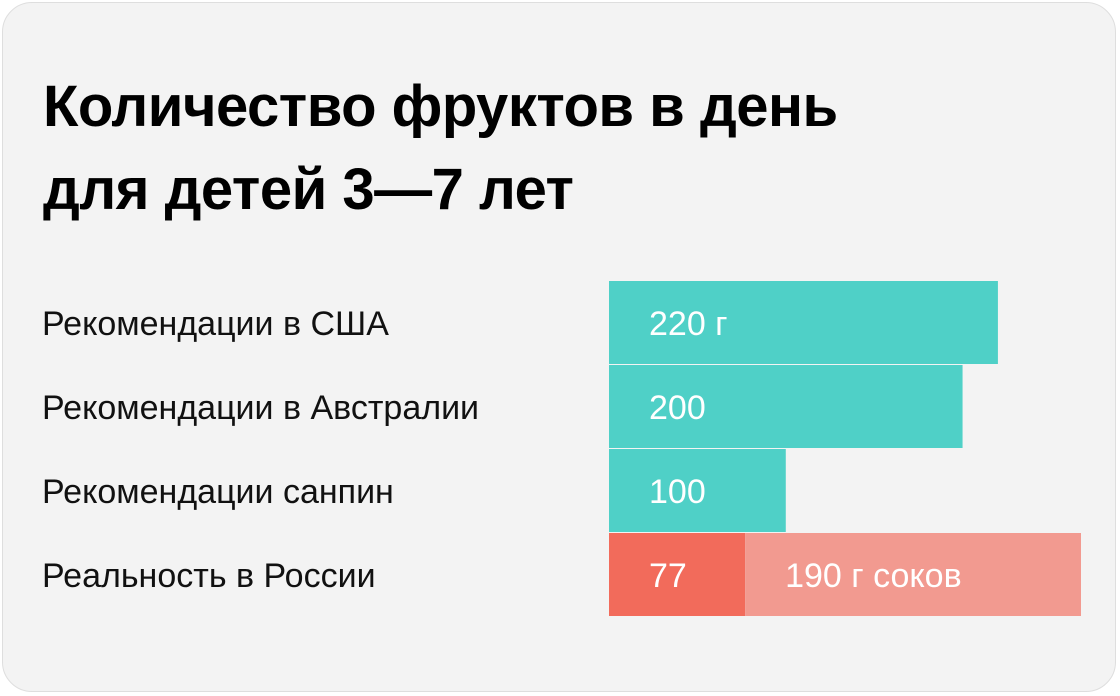 This screenshot has height=696, width=1120. I want to click on bar-value-label: 100, so click(677, 492).